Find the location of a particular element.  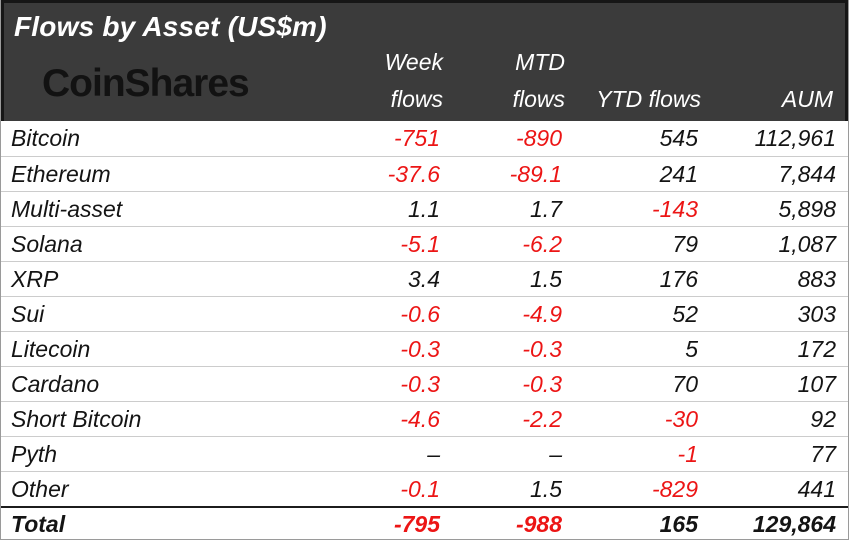

coinshares-logo: CoinShares is located at coordinates (146, 83).